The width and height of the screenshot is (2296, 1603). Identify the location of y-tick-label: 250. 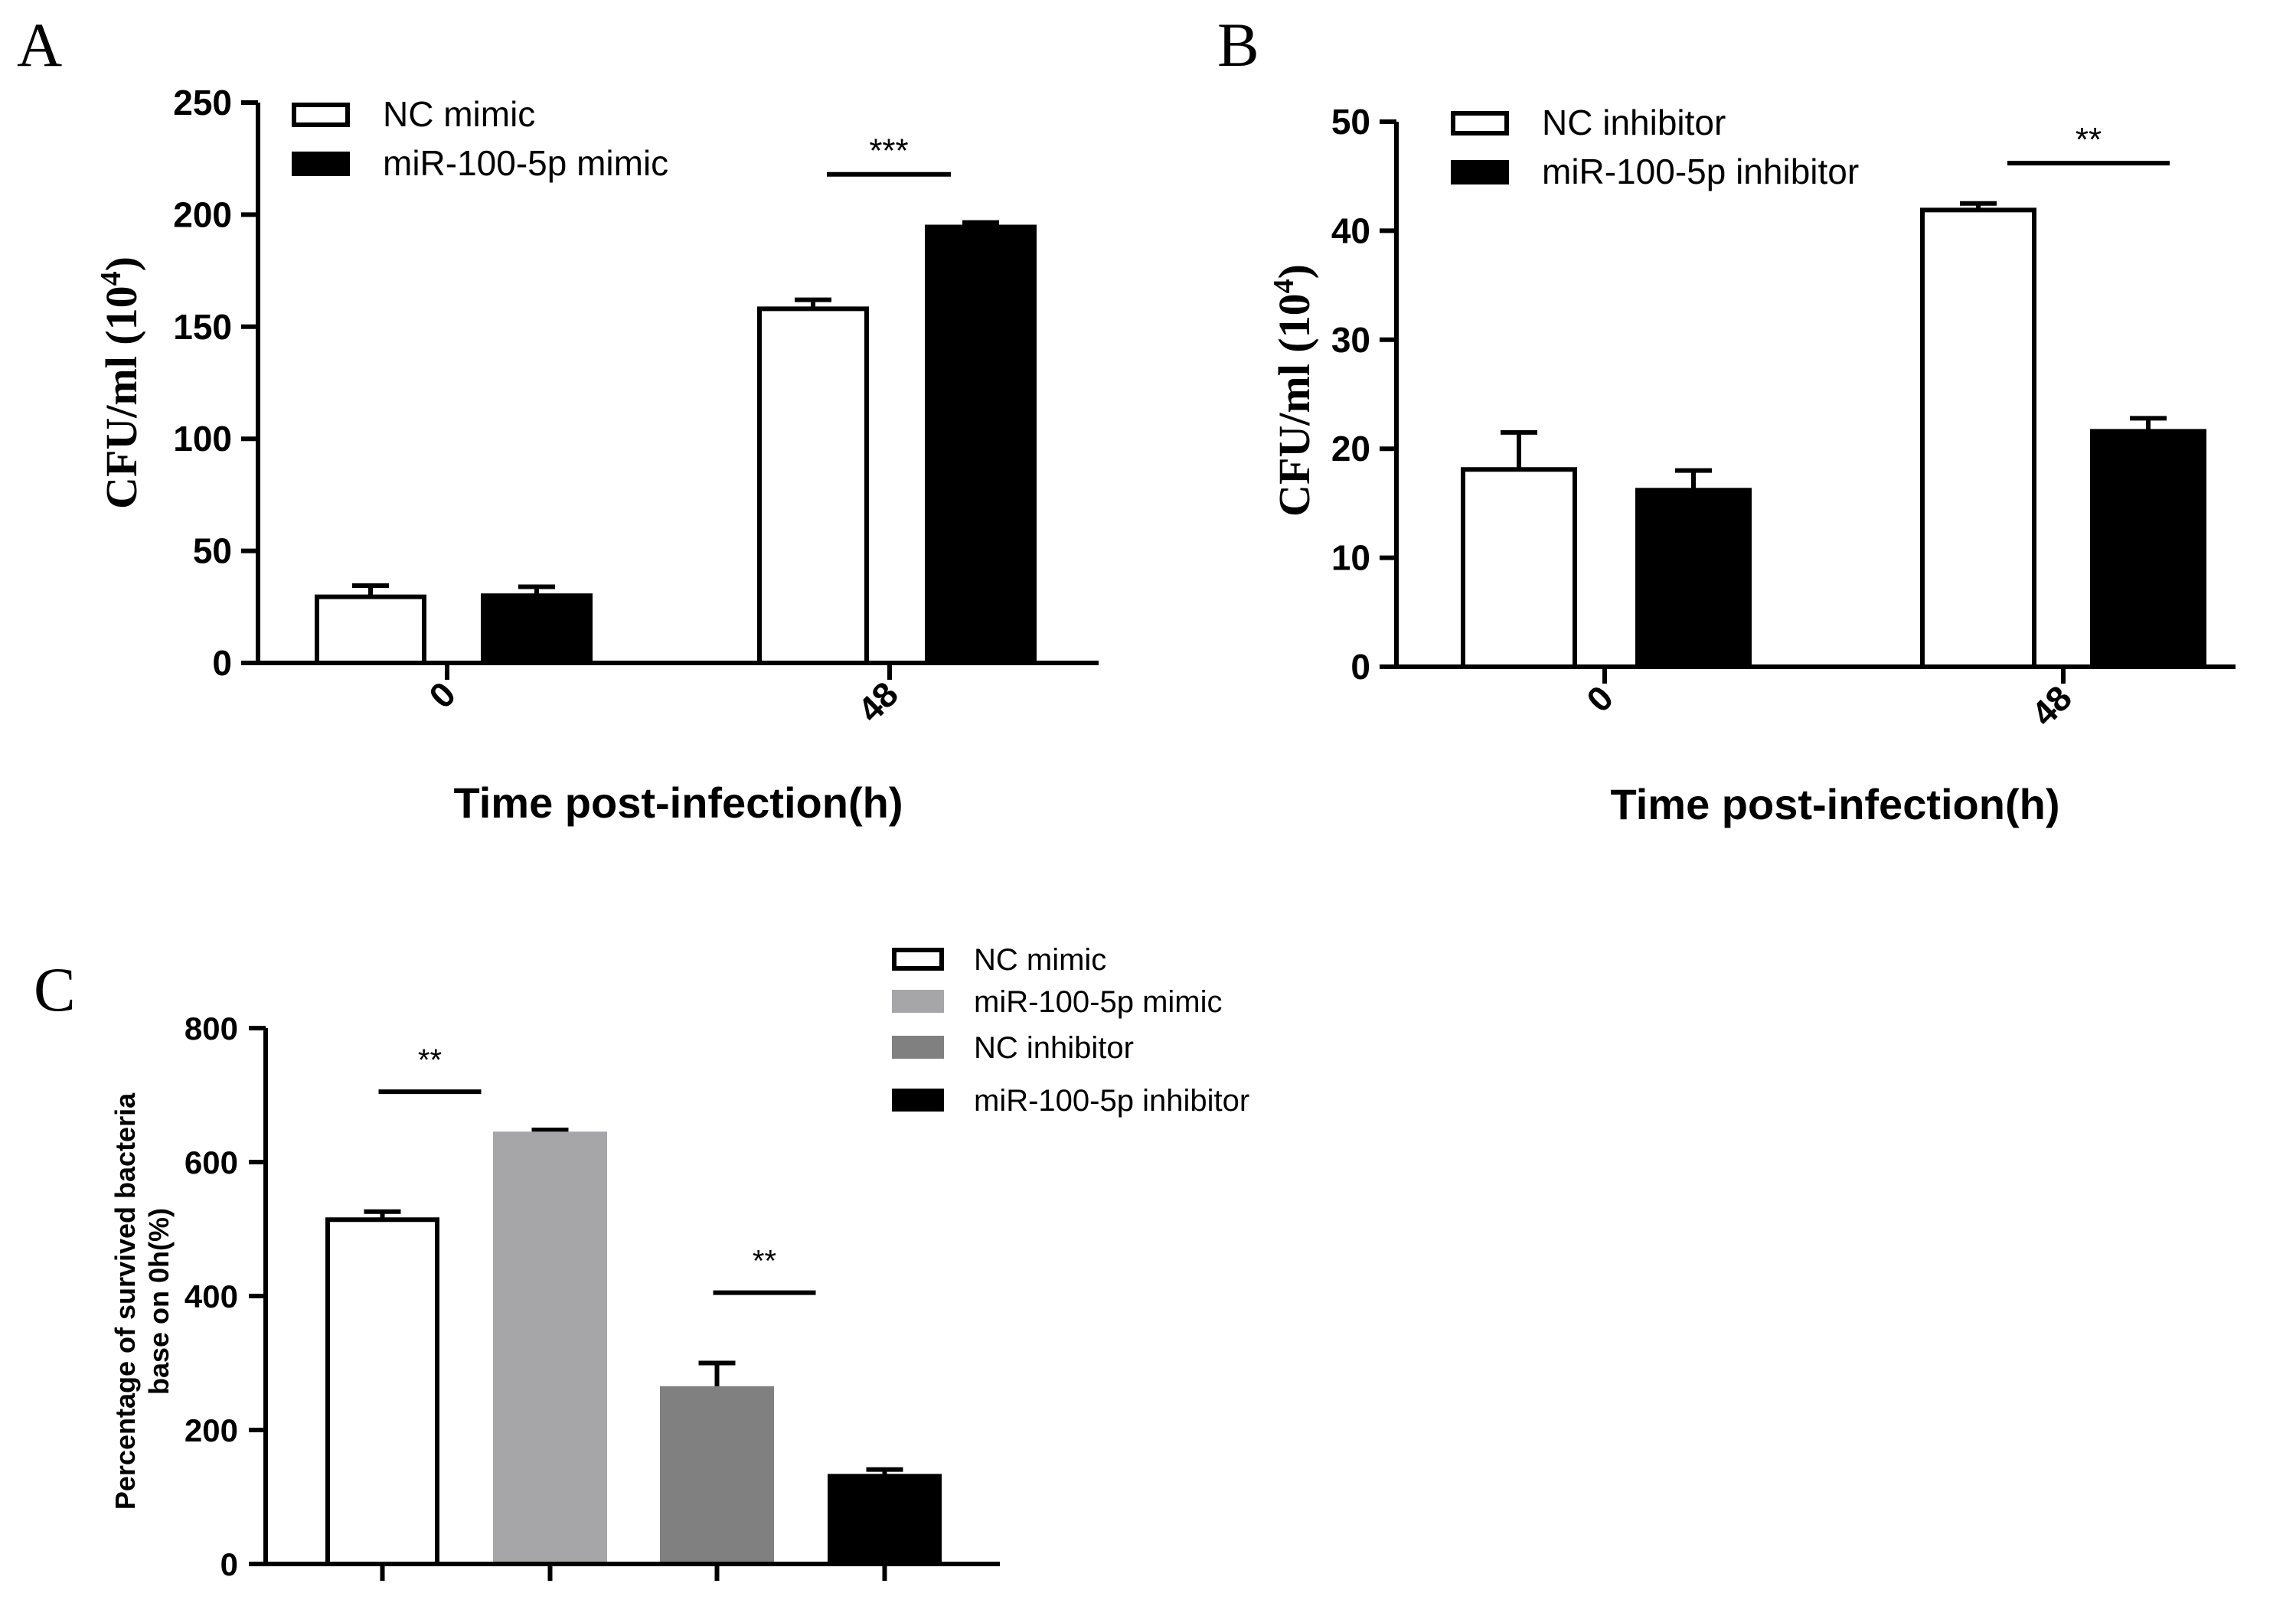
(203, 102).